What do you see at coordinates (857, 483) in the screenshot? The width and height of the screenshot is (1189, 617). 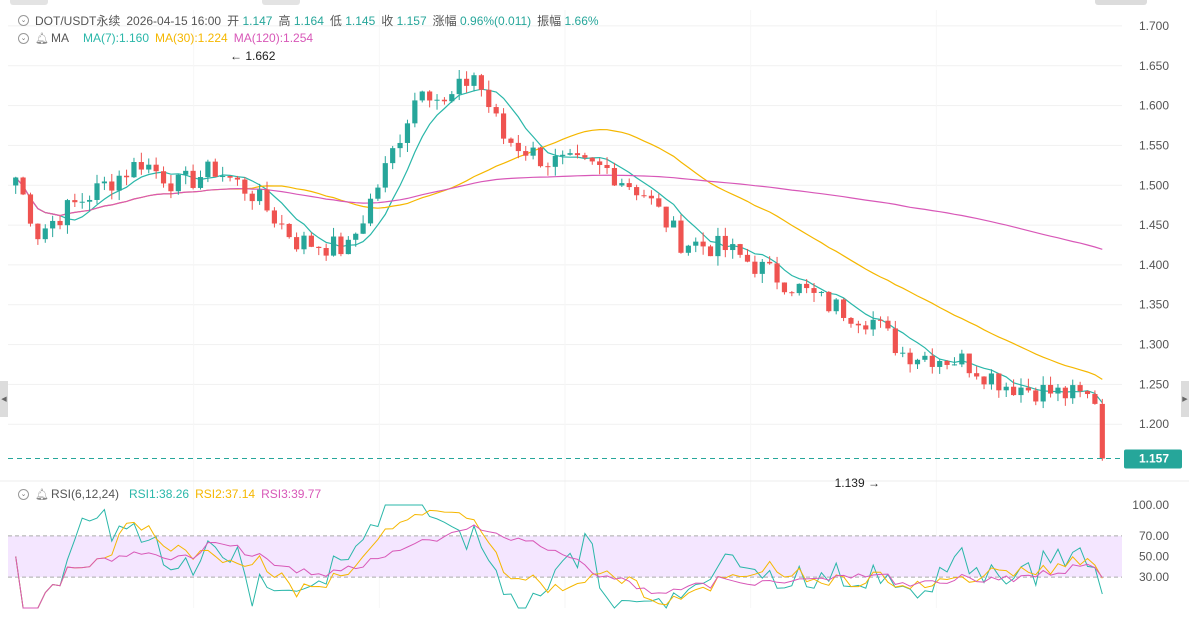 I see `low-annotation: 1.139 →` at bounding box center [857, 483].